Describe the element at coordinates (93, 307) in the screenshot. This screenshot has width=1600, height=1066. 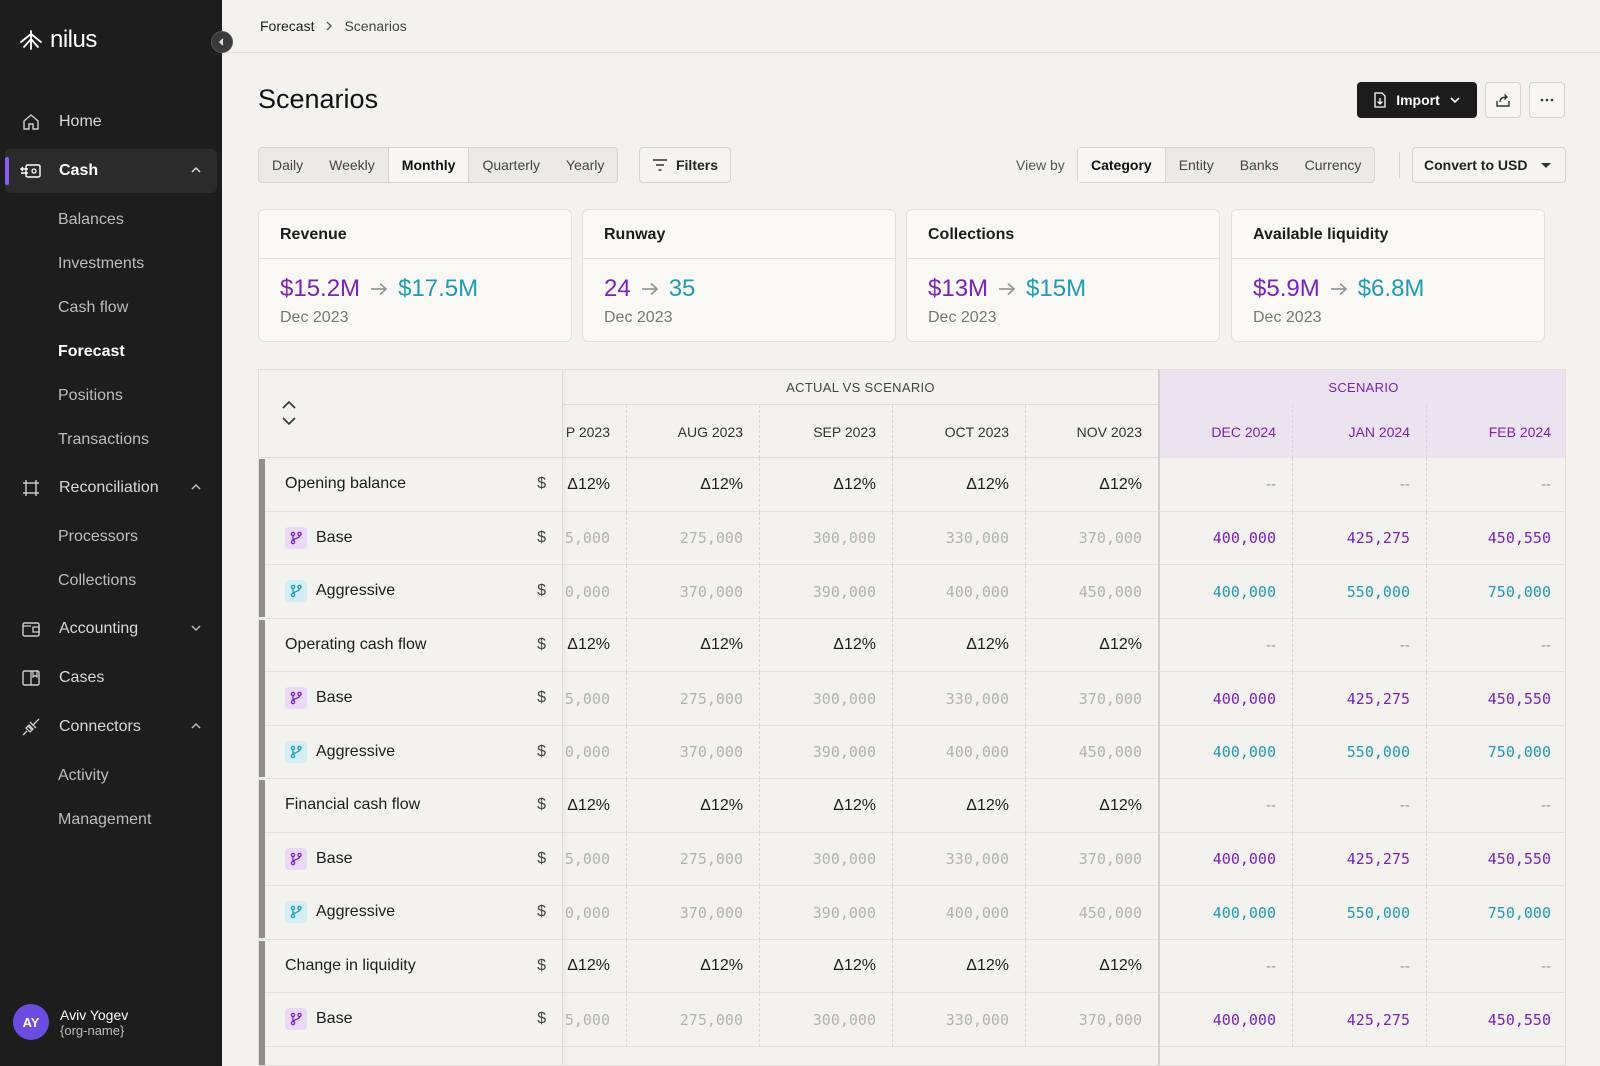
I see `sidebar-subitem-cash-flow: Cash flow` at that location.